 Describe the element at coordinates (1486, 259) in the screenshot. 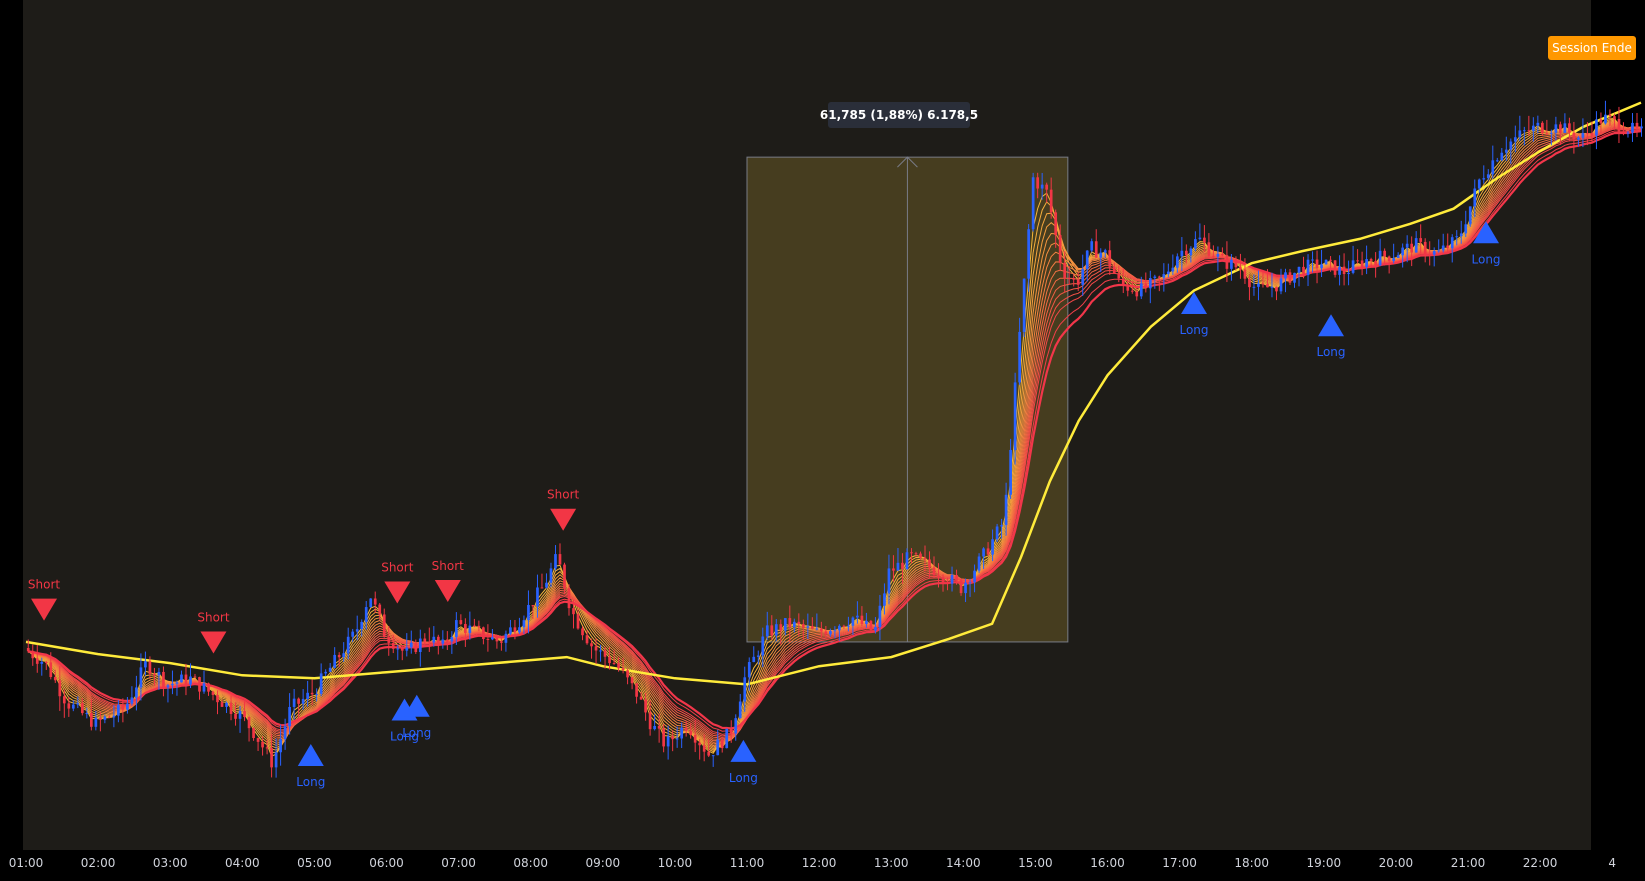

I see `long-label: Long` at that location.